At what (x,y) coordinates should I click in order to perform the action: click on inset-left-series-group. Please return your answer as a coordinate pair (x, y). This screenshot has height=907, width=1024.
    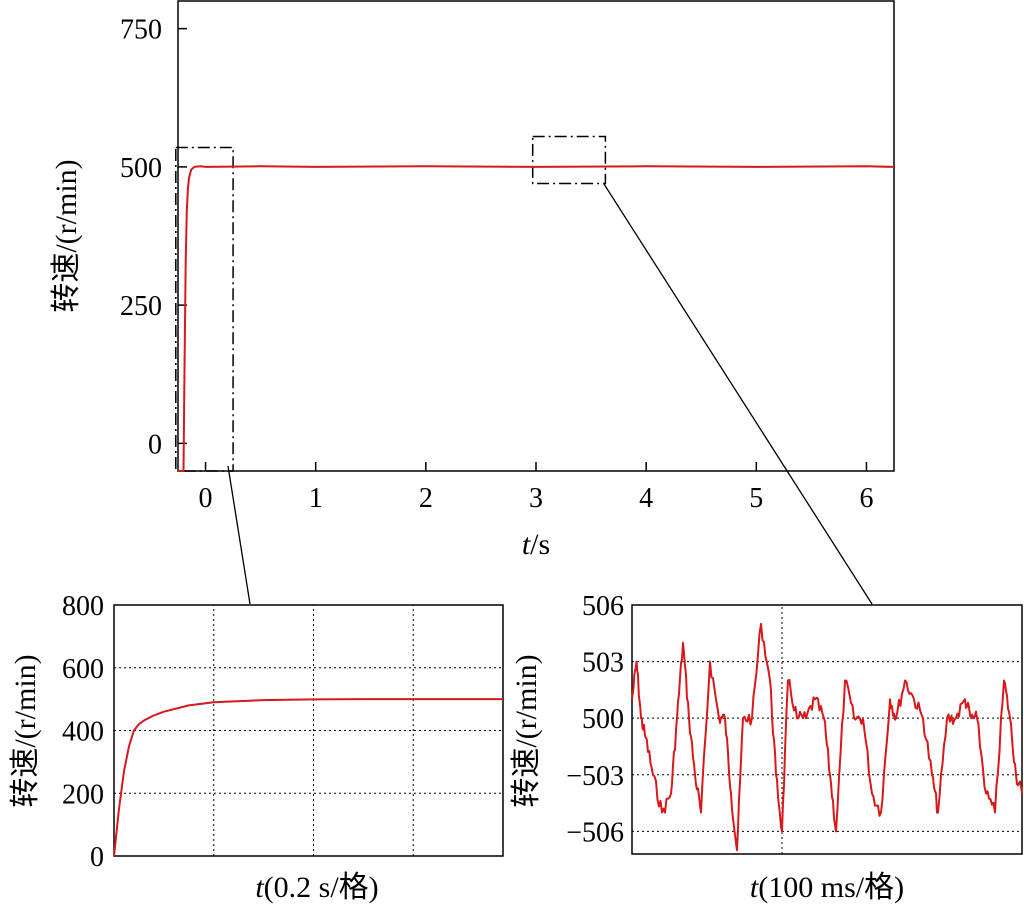
    Looking at the image, I should click on (308, 777).